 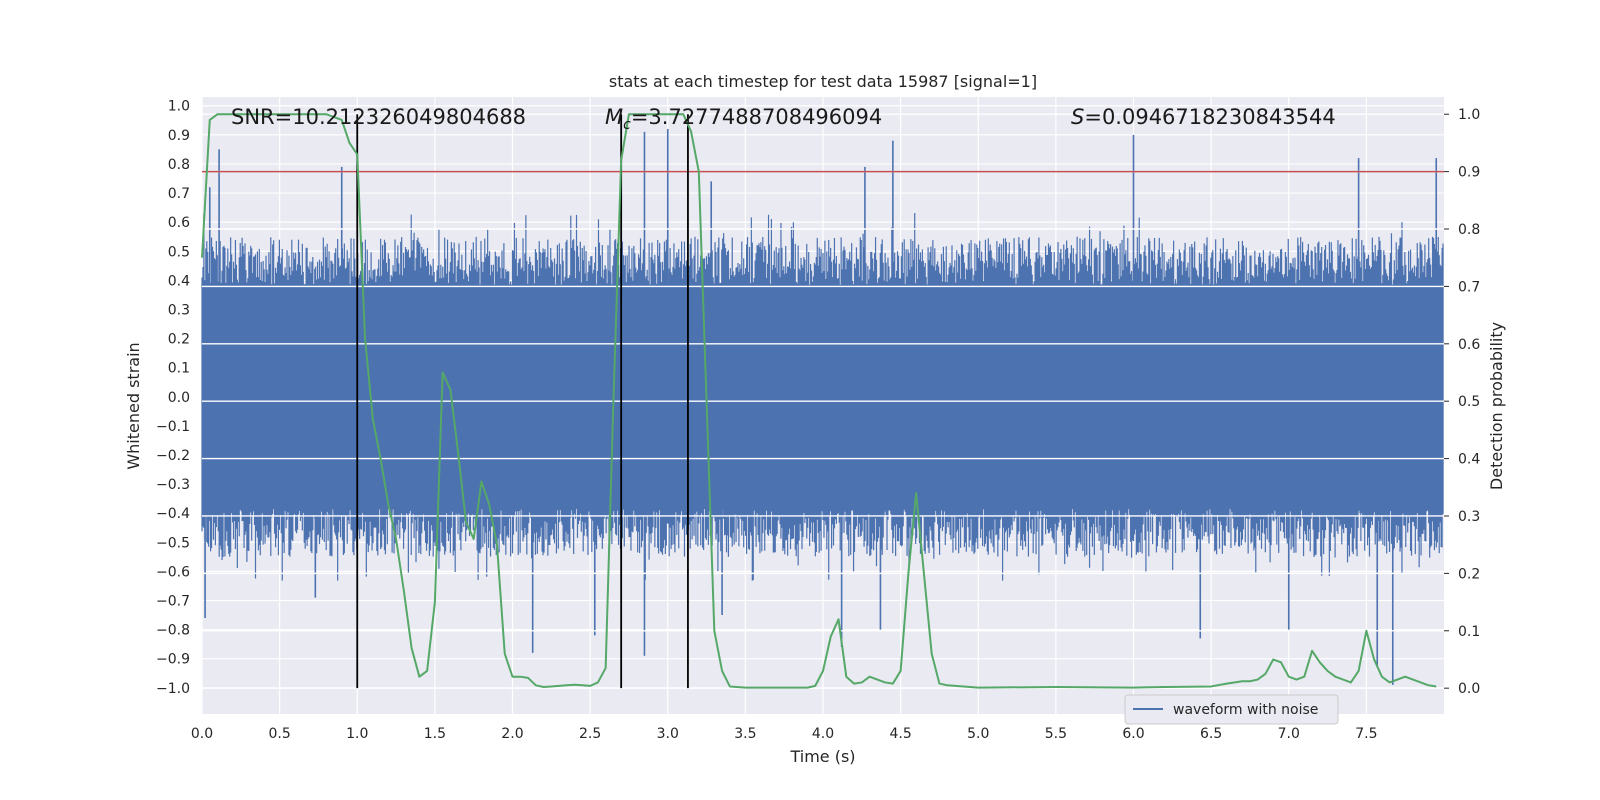 What do you see at coordinates (1133, 734) in the screenshot?
I see `x-tick-label: 6.0` at bounding box center [1133, 734].